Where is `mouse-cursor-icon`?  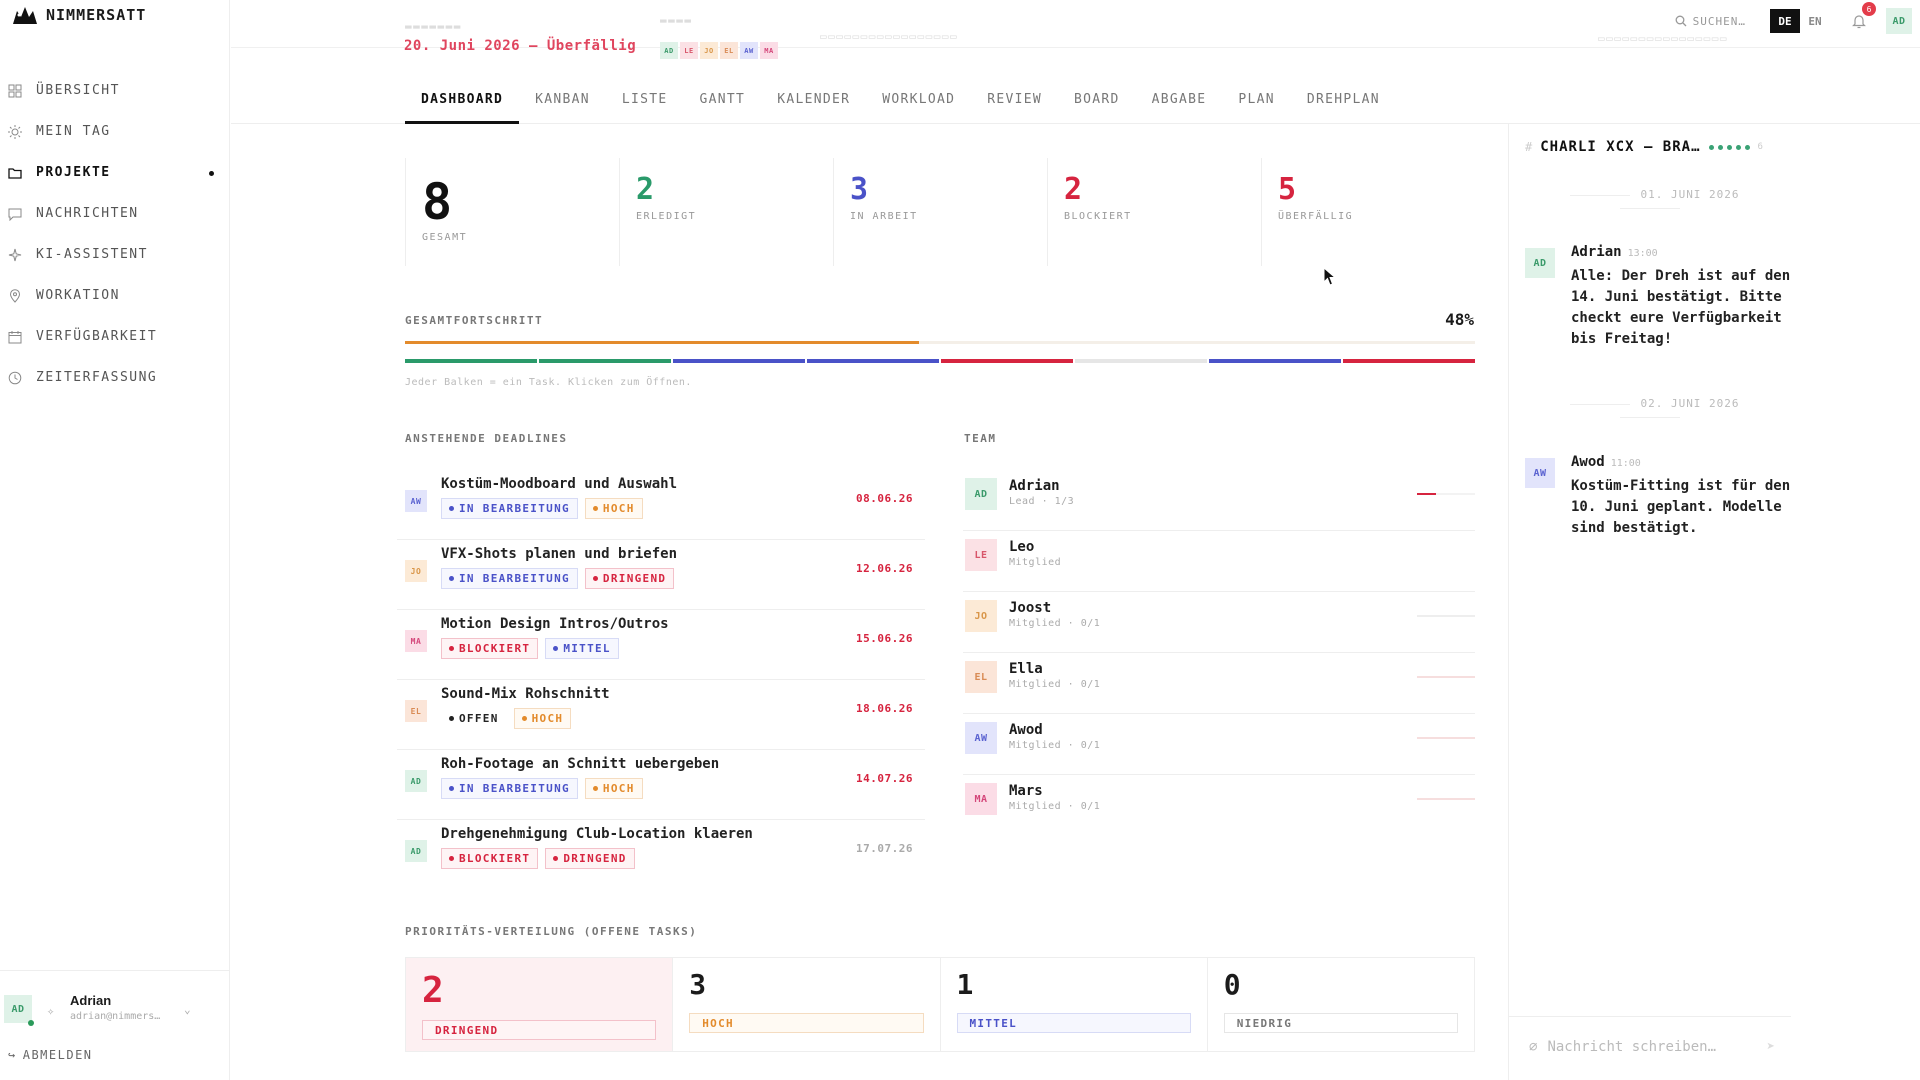 mouse-cursor-icon is located at coordinates (1330, 276).